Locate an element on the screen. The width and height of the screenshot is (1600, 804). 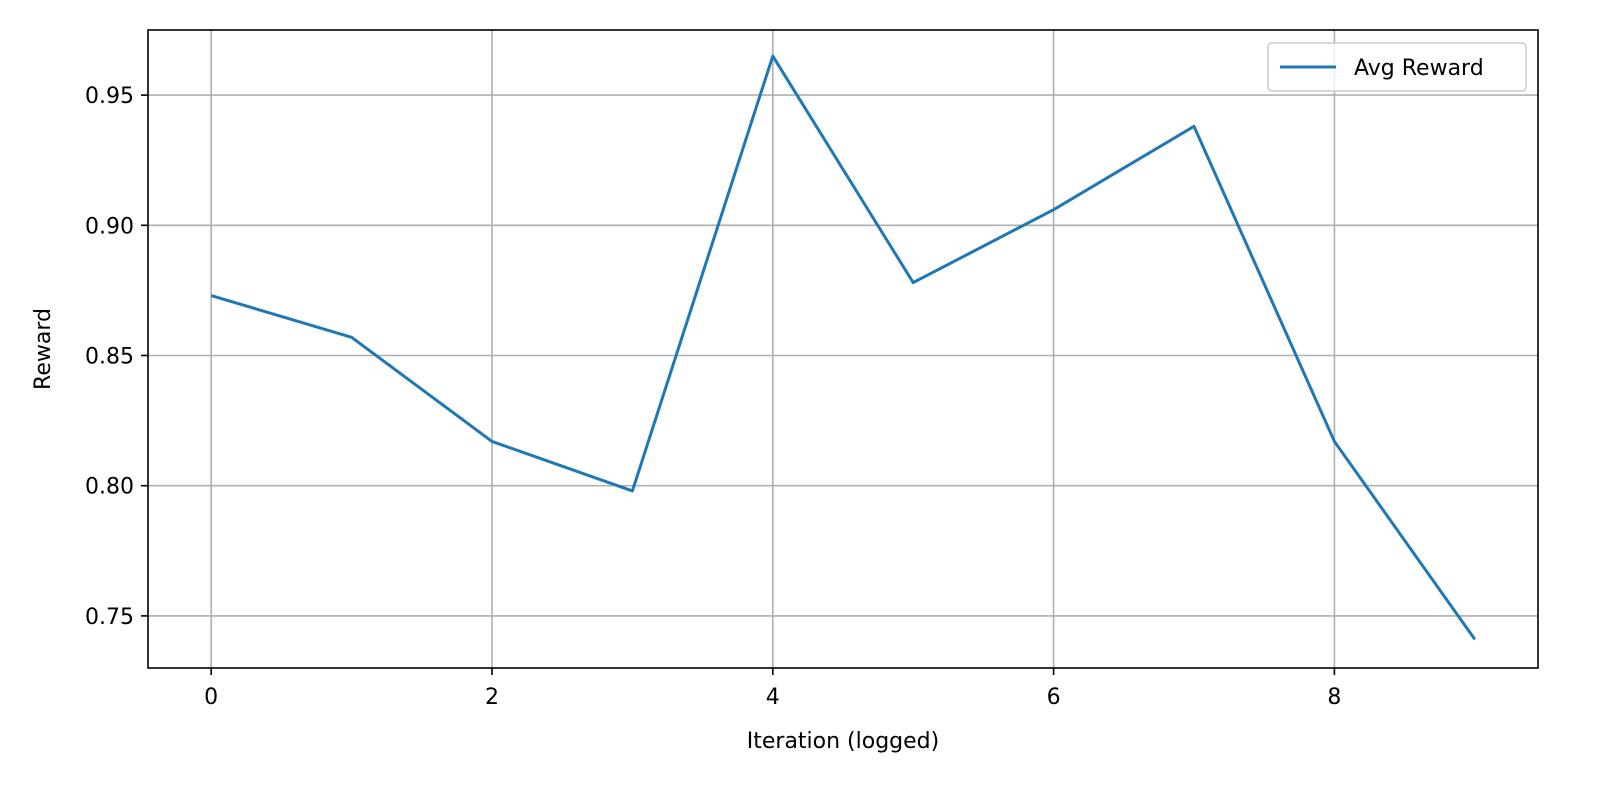
x-tick-label: 4 is located at coordinates (773, 697).